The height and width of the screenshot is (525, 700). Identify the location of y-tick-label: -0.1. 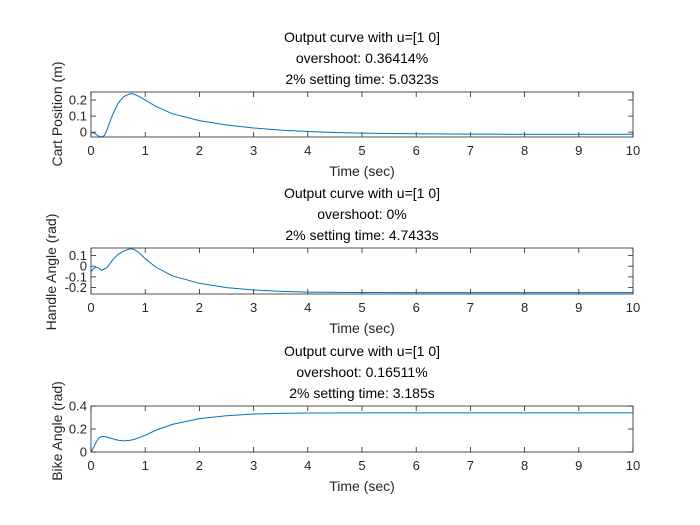
(76, 276).